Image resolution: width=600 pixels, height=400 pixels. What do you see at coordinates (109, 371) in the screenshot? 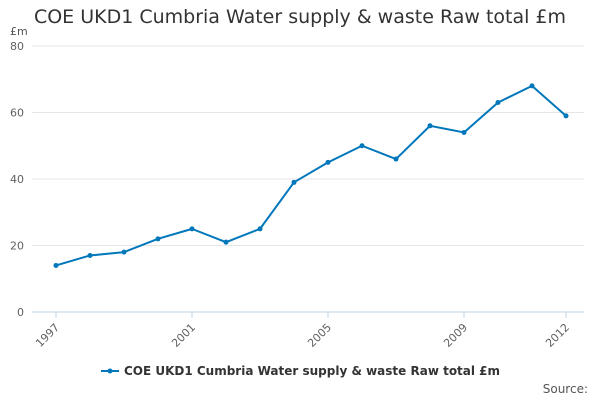
I see `legend-series-symbol` at bounding box center [109, 371].